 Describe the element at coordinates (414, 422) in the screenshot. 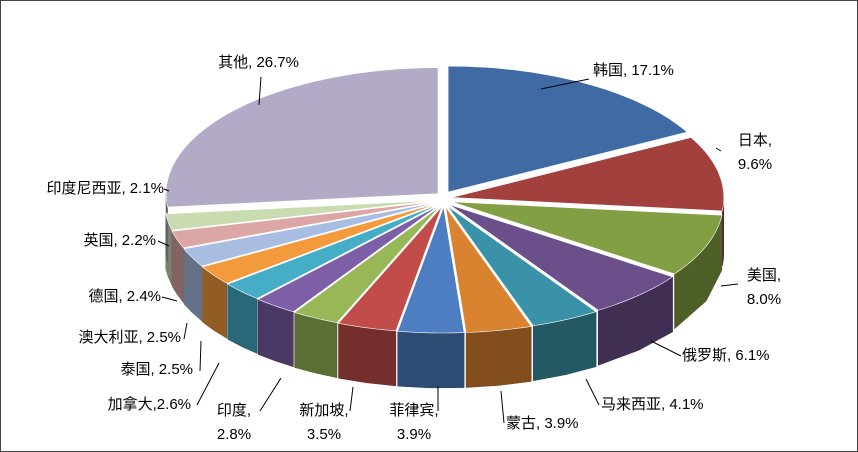

I see `data-label: 菲律宾, 3.9%` at that location.